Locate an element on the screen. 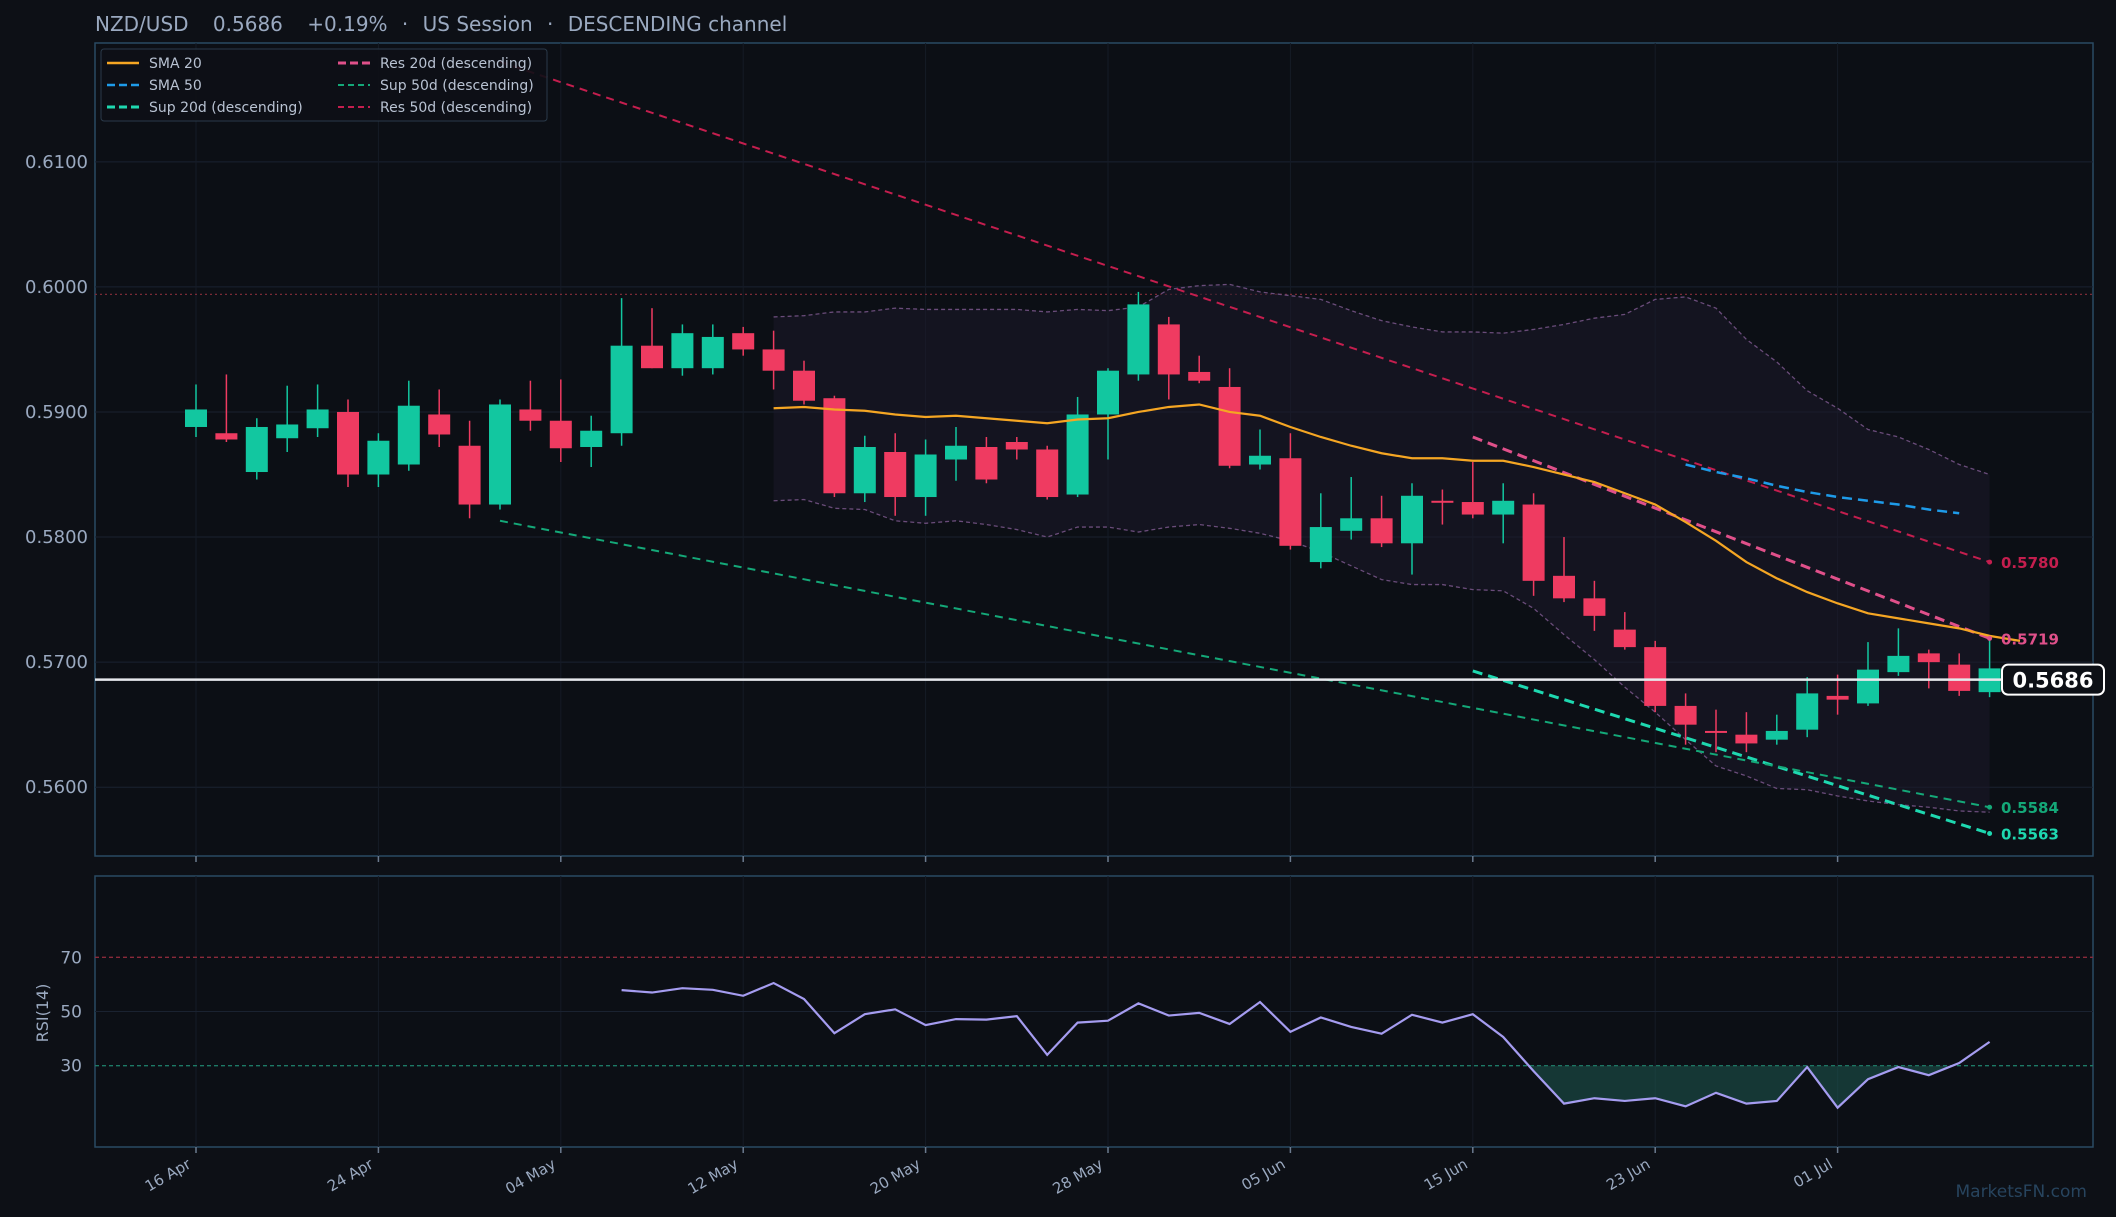  header-channel: DESCENDING channel is located at coordinates (678, 24).